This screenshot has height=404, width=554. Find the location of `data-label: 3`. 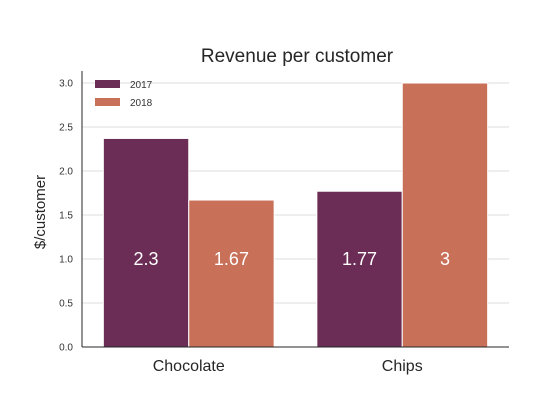

data-label: 3 is located at coordinates (445, 259).